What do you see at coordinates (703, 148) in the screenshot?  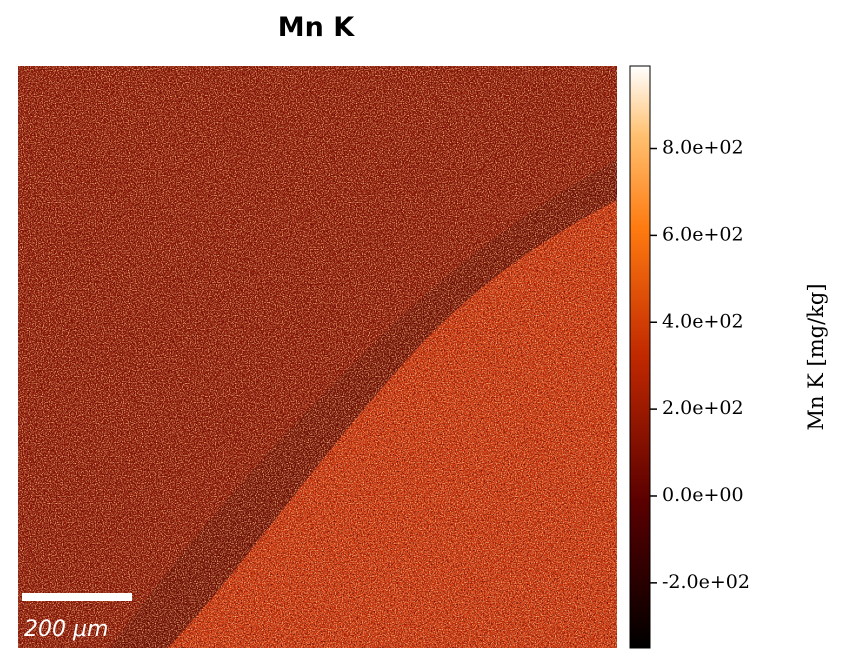 I see `colorbar-tick-label: 8.0e+02` at bounding box center [703, 148].